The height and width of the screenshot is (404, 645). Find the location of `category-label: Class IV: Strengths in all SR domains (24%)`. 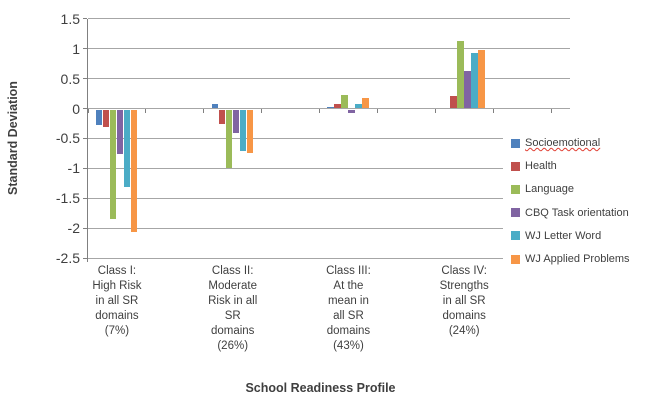

category-label: Class IV: Strengths in all SR domains (24%) is located at coordinates (464, 301).